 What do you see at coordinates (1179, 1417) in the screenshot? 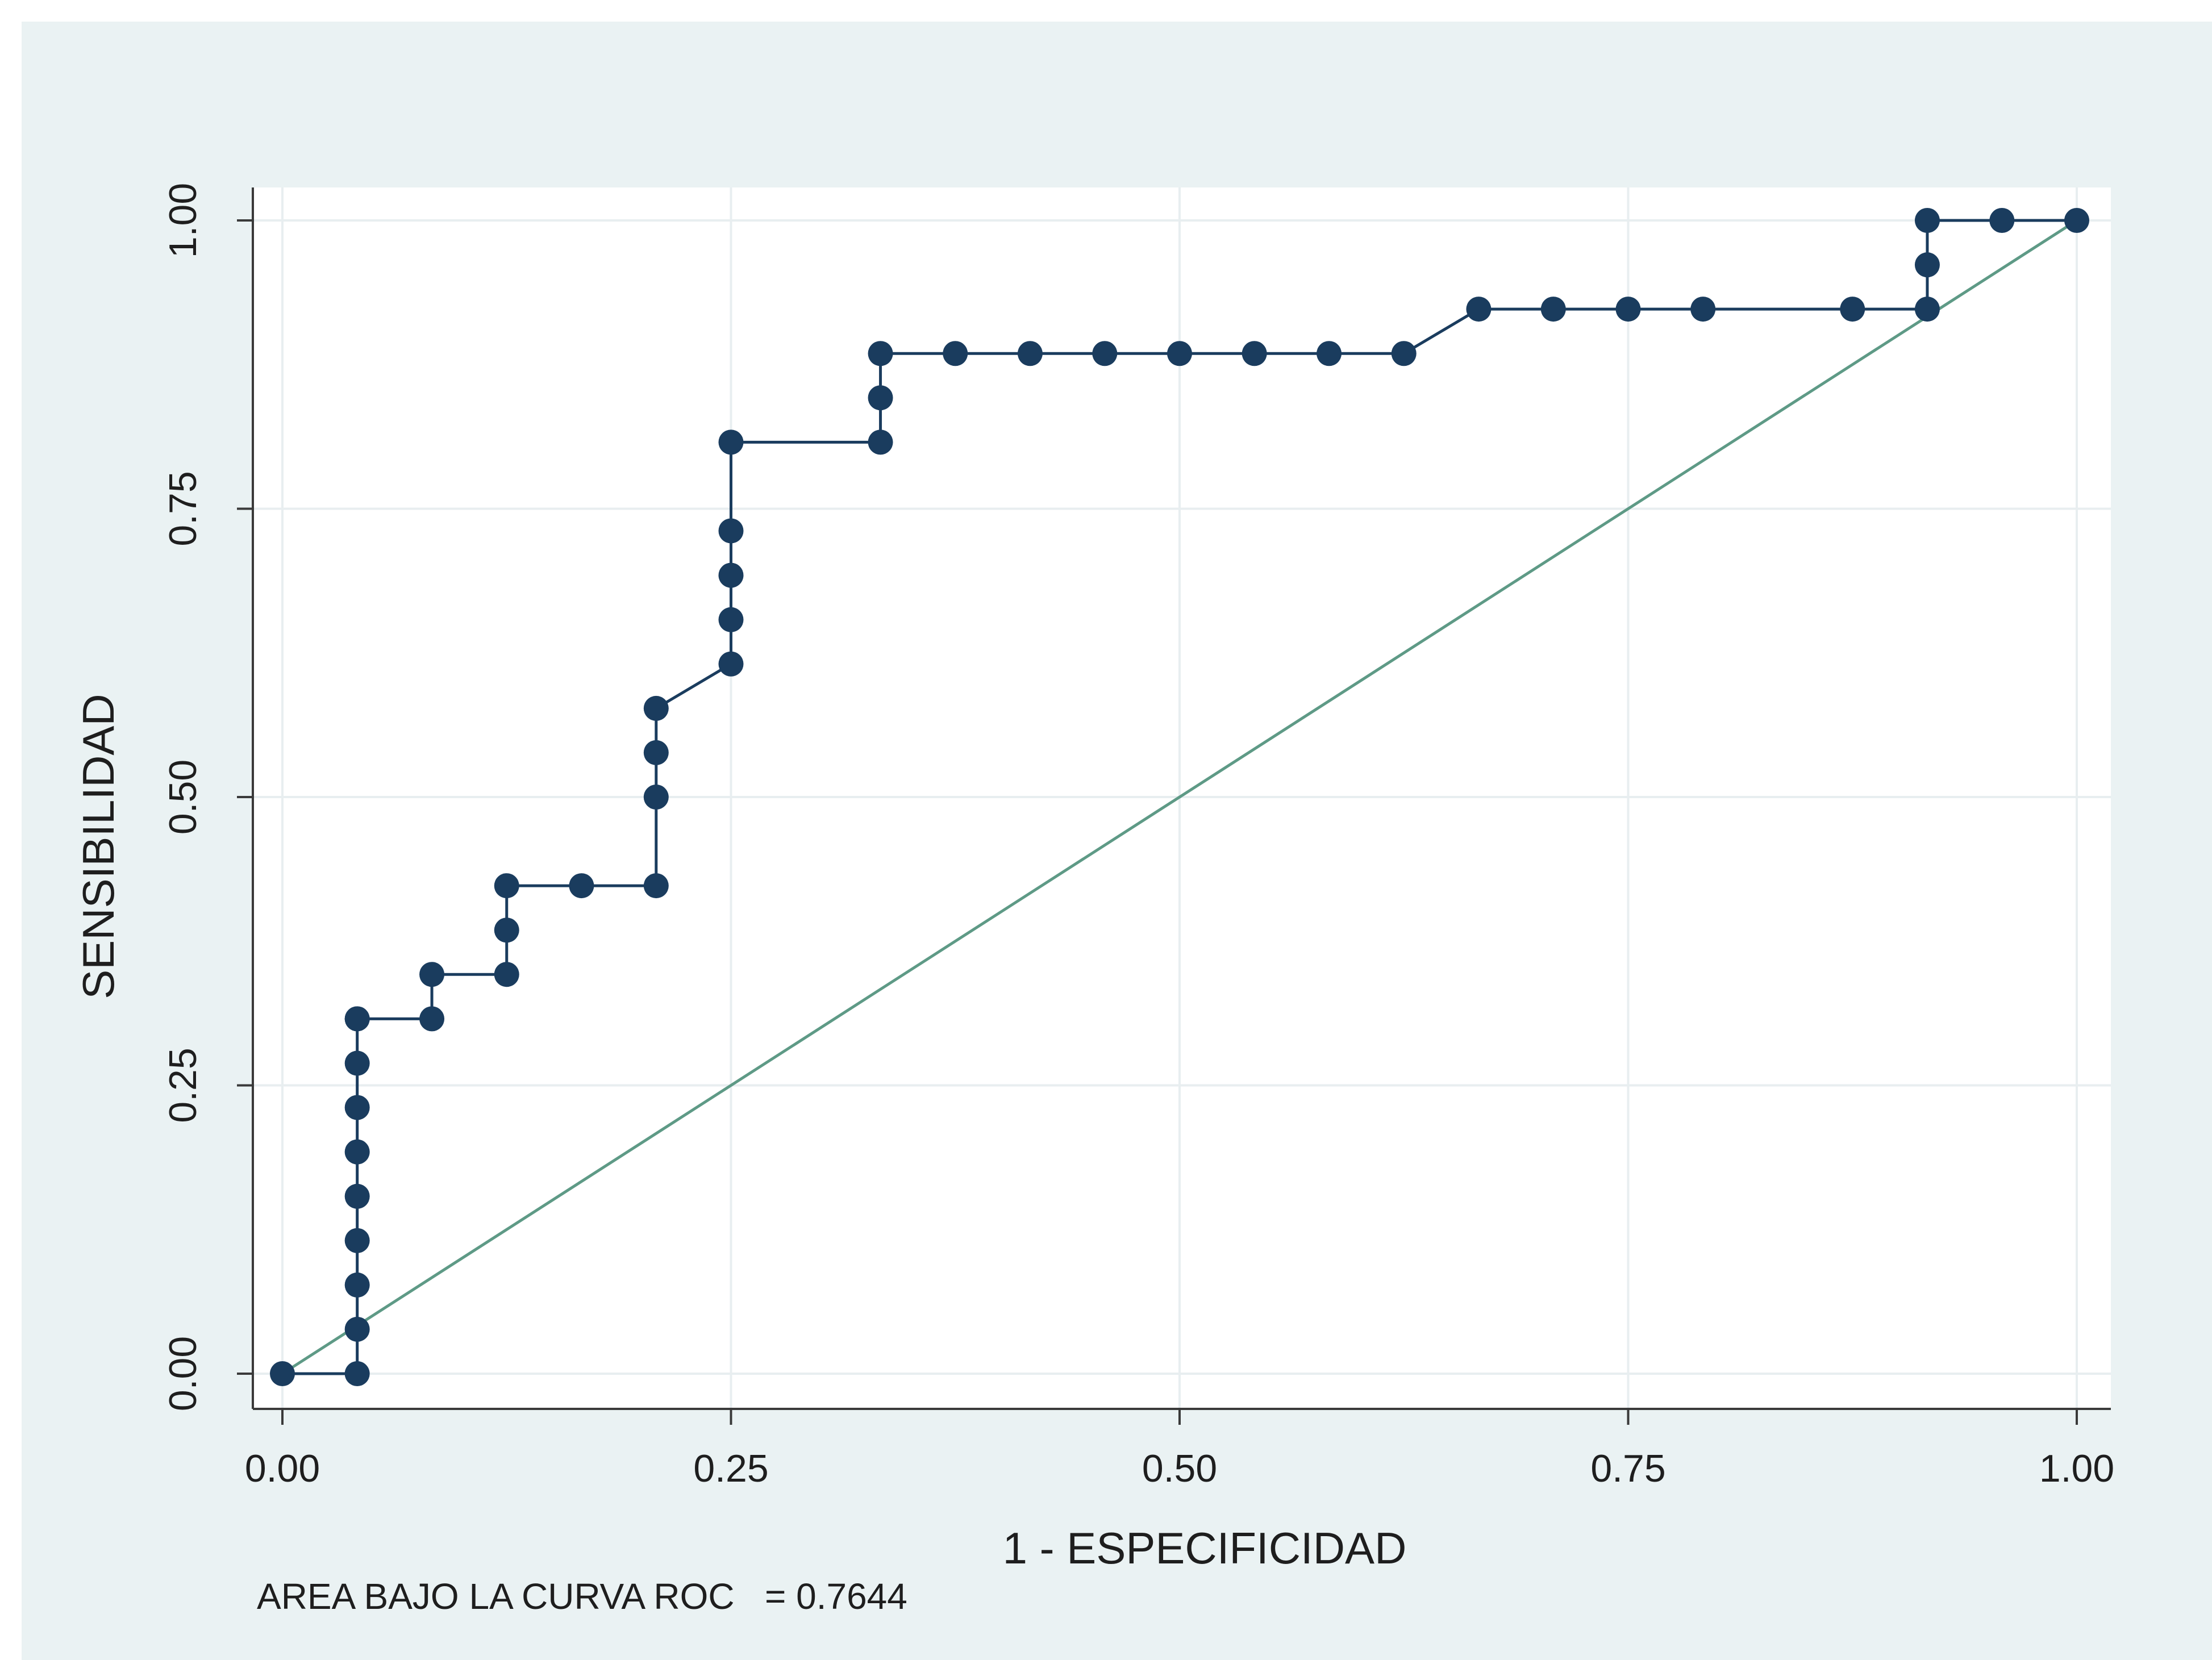
I see `x-ticks` at bounding box center [1179, 1417].